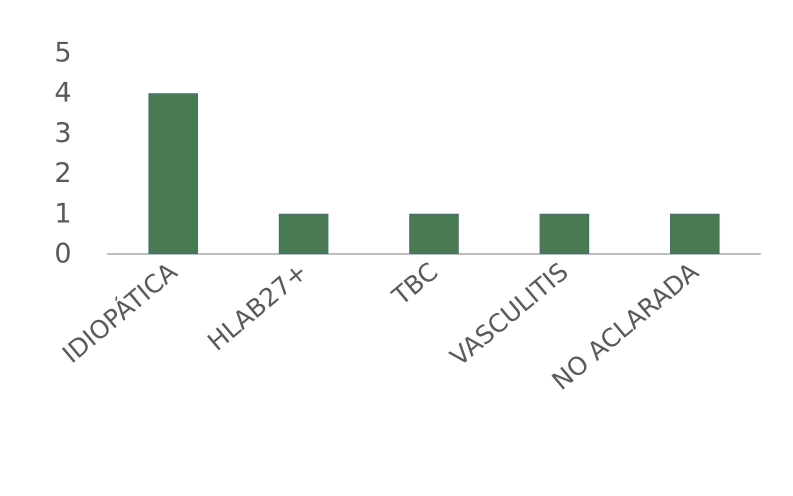 This screenshot has height=496, width=793. I want to click on y-tick-label: 5, so click(63, 53).